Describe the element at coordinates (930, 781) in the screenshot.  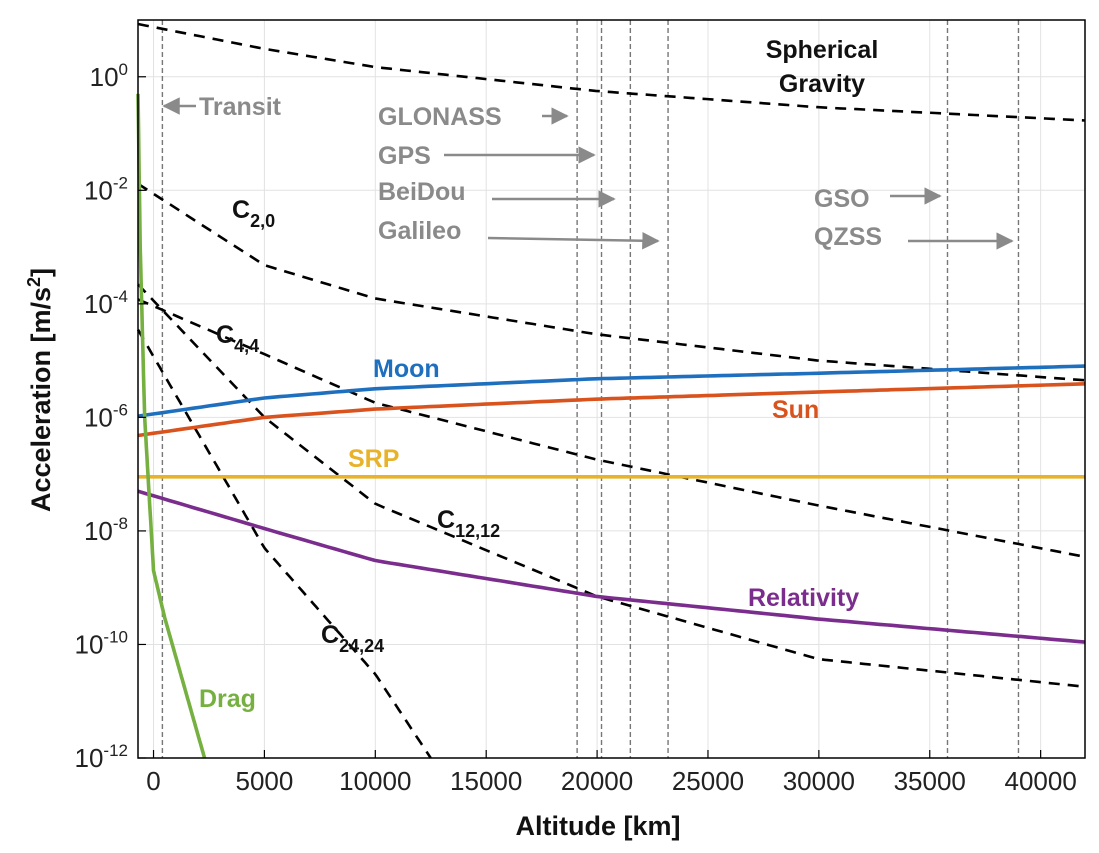
I see `x-tick-label: 35000` at that location.